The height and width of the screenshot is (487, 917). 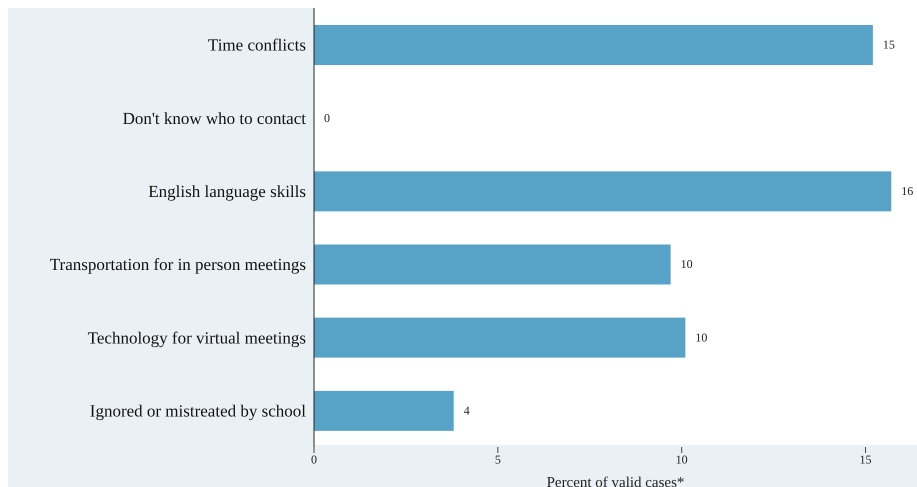 What do you see at coordinates (198, 410) in the screenshot?
I see `y-tick-label: Ignored or mistreated by school` at bounding box center [198, 410].